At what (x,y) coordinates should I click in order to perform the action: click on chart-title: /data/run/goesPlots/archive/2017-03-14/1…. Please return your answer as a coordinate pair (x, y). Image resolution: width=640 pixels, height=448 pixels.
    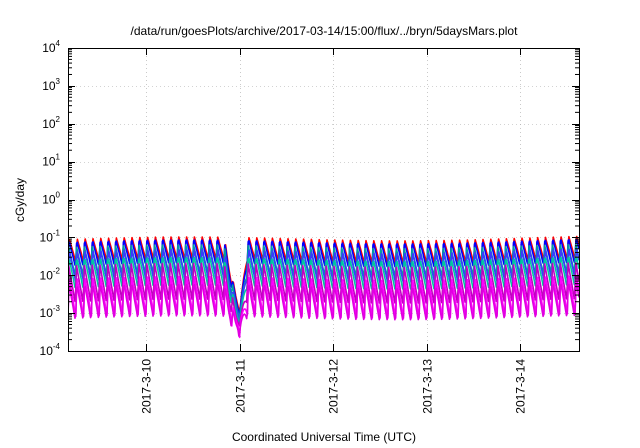
    Looking at the image, I should click on (325, 31).